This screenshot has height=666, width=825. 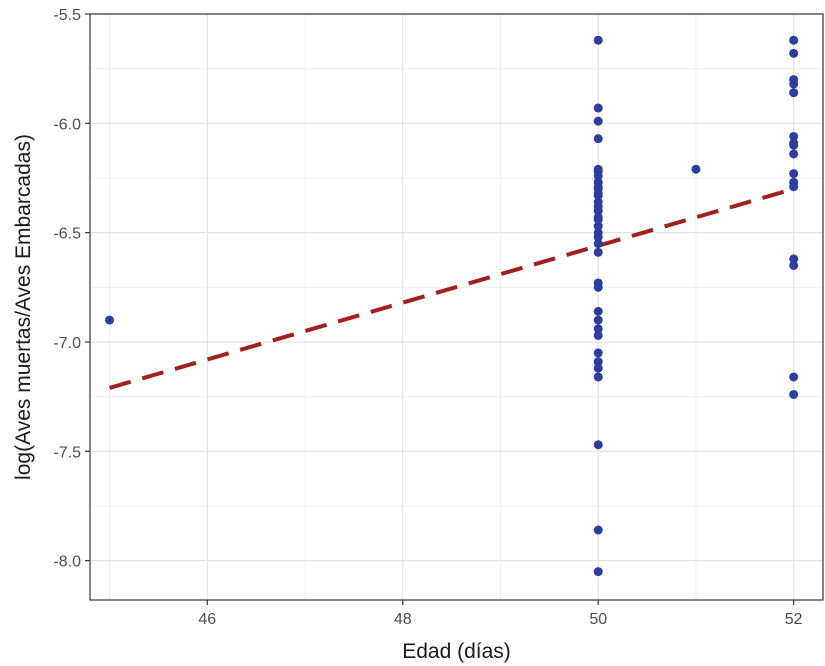 I want to click on x-axis-ticks: 46 48 50 52, so click(x=500, y=614).